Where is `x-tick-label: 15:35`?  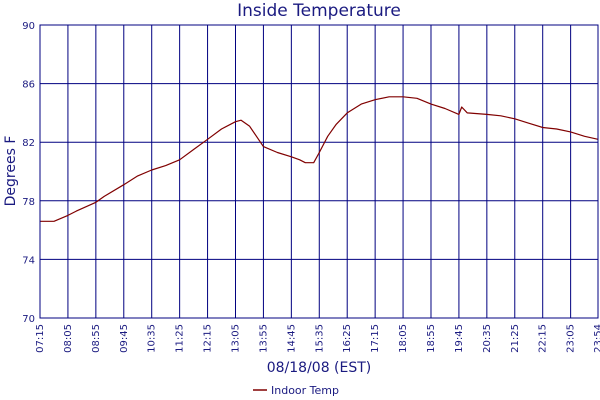 x-tick-label: 15:35 is located at coordinates (319, 338).